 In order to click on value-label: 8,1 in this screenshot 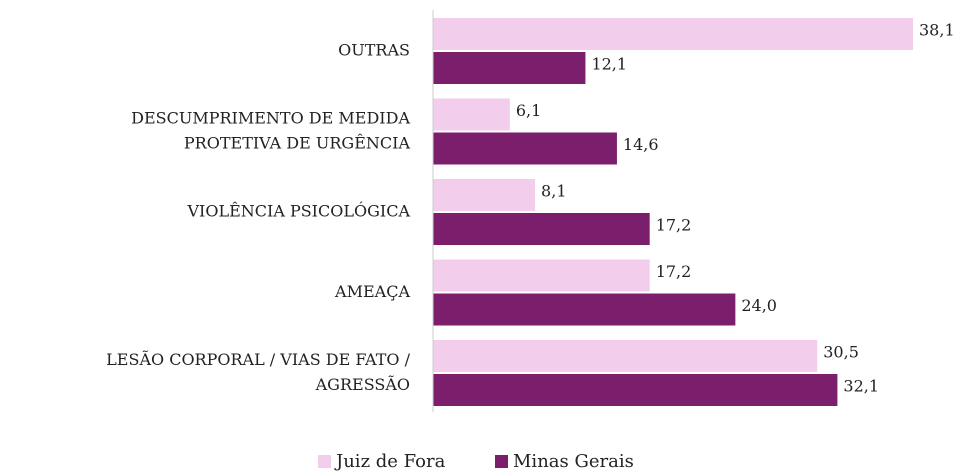, I will do `click(553, 191)`.